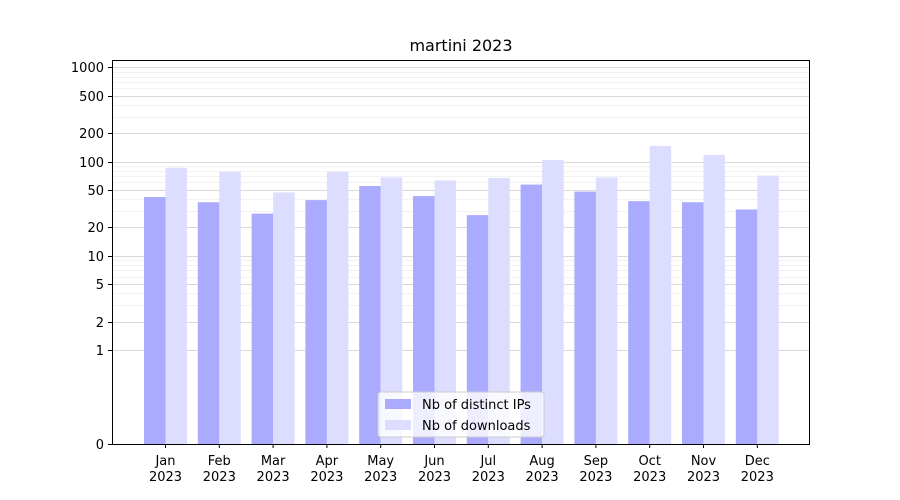 This screenshot has height=500, width=900. Describe the element at coordinates (164, 461) in the screenshot. I see `x-tick-month: Jan` at that location.